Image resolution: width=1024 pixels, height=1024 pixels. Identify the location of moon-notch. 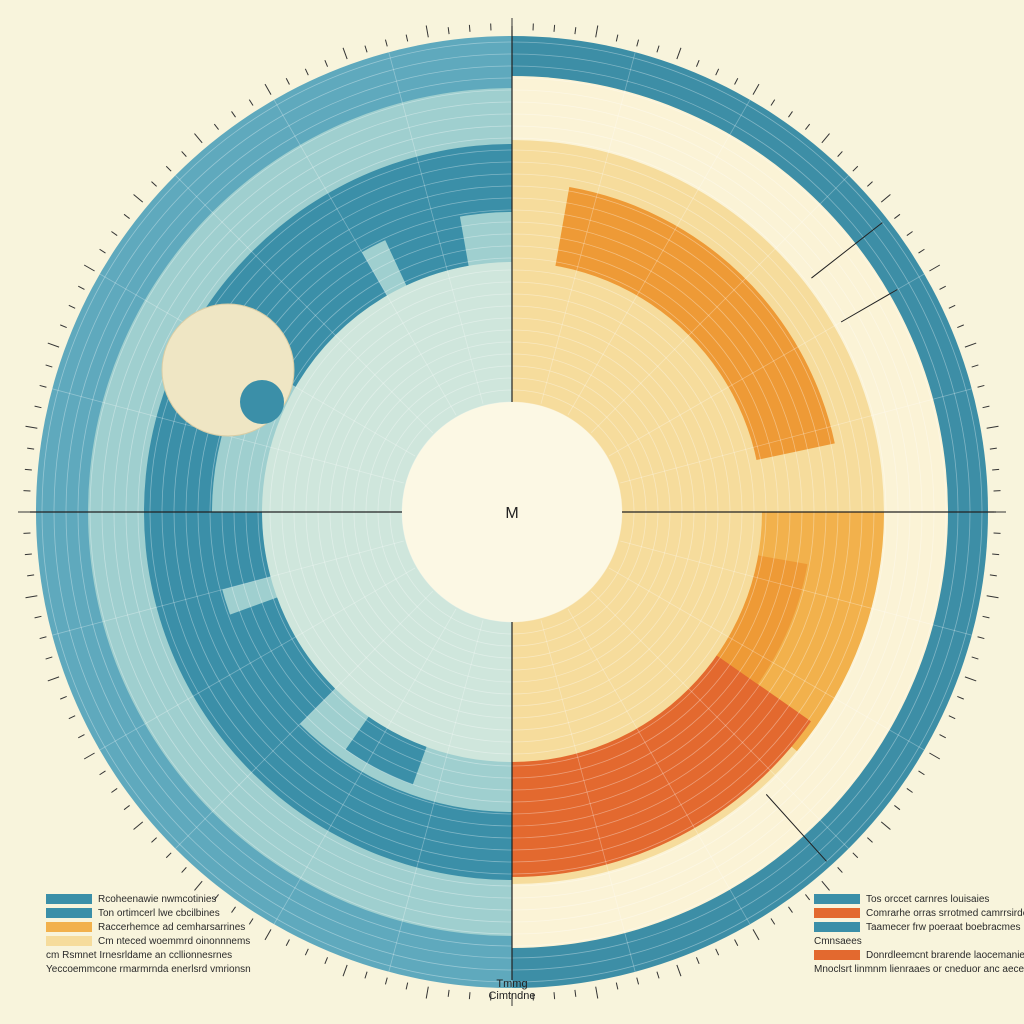
(262, 402).